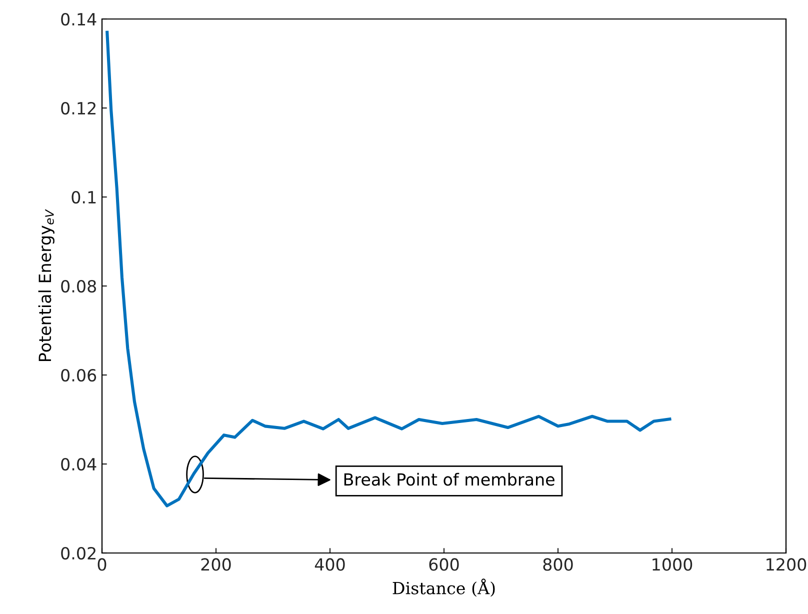 The height and width of the screenshot is (614, 808). Describe the element at coordinates (102, 564) in the screenshot. I see `x-tick-label: 0` at that location.